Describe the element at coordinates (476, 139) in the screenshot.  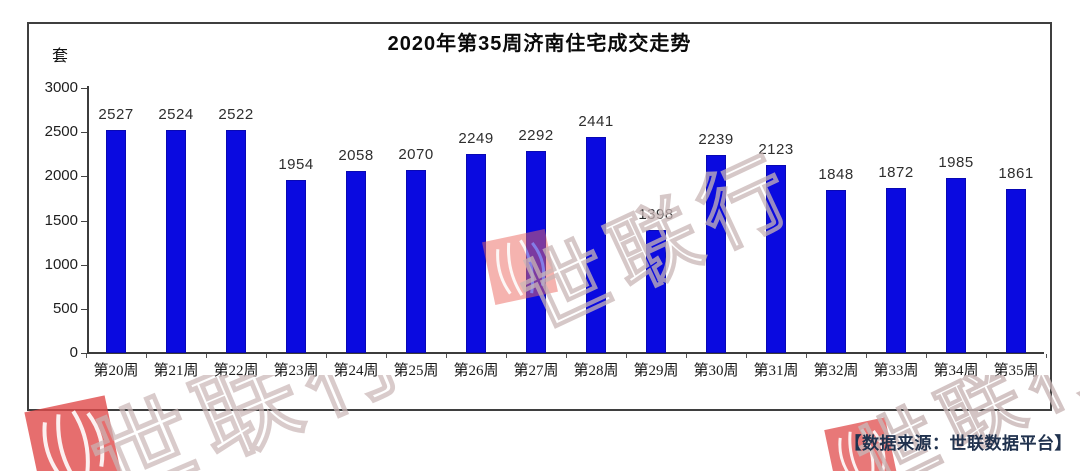
I see `bar-value-label: 2249` at that location.